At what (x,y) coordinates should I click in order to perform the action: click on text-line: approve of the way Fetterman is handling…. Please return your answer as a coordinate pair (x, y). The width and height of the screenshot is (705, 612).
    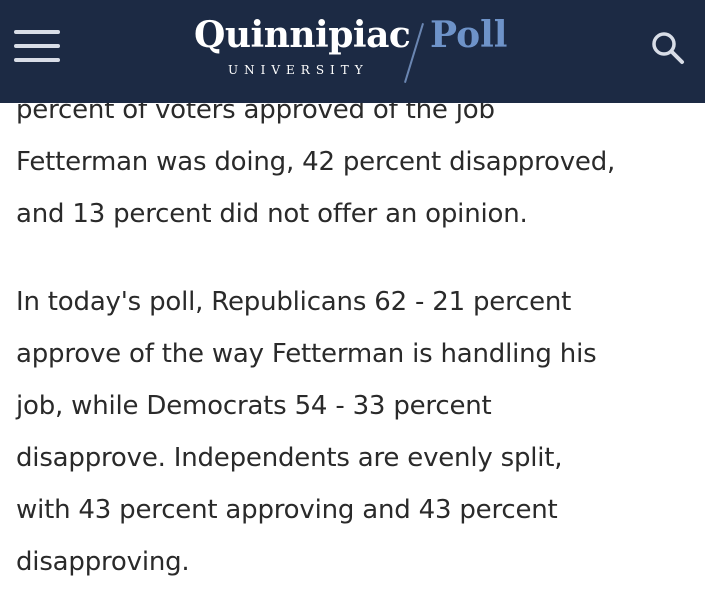
    Looking at the image, I should click on (306, 354).